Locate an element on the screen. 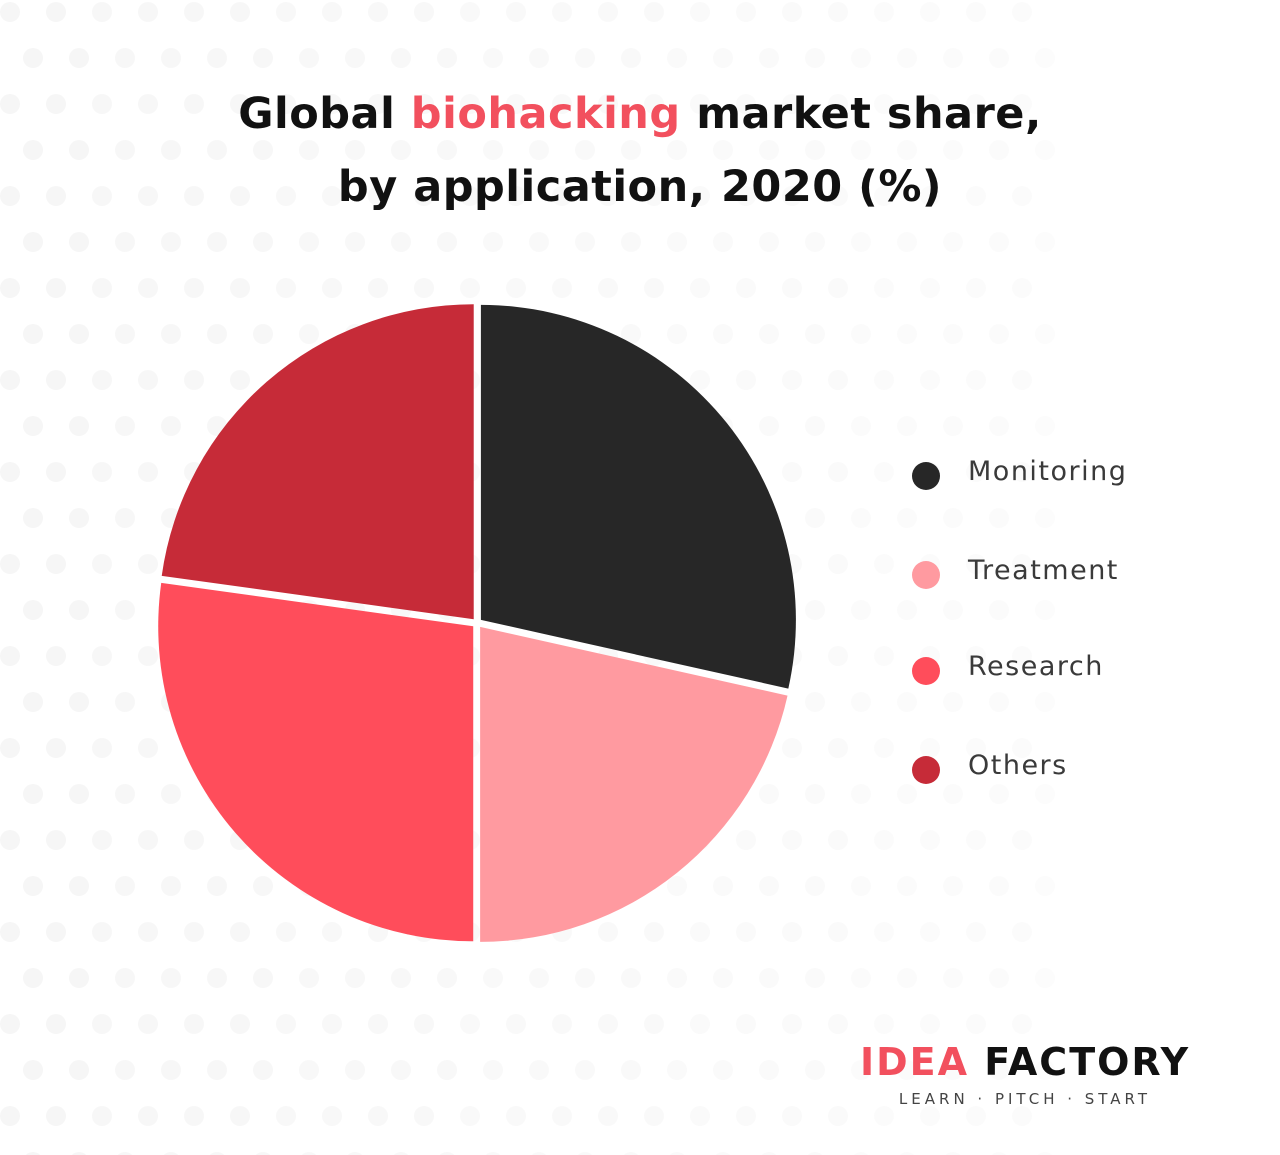  legend-swatch-monitoring is located at coordinates (926, 476).